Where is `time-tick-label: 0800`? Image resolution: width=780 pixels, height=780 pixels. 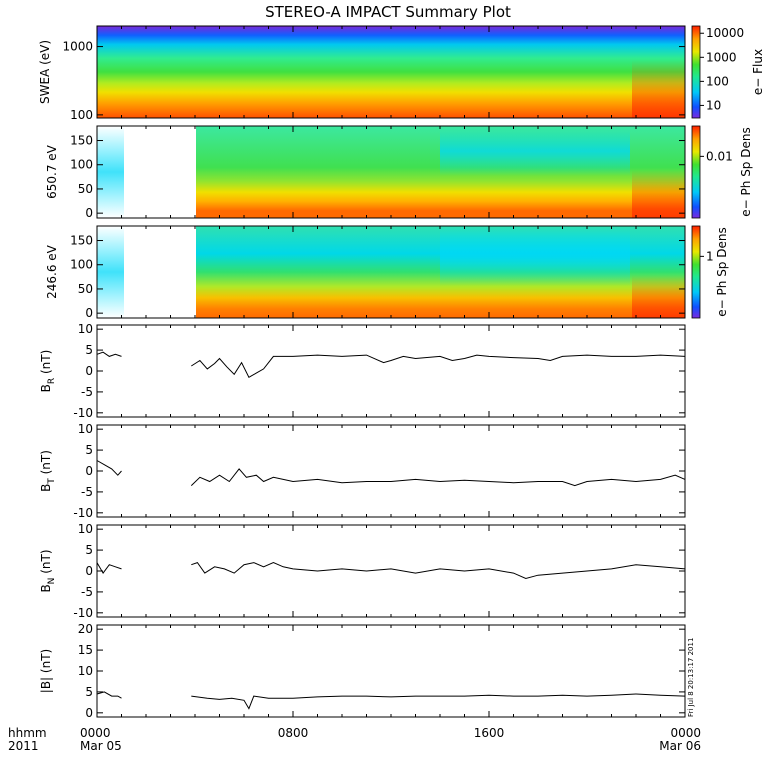 time-tick-label: 0800 is located at coordinates (293, 733).